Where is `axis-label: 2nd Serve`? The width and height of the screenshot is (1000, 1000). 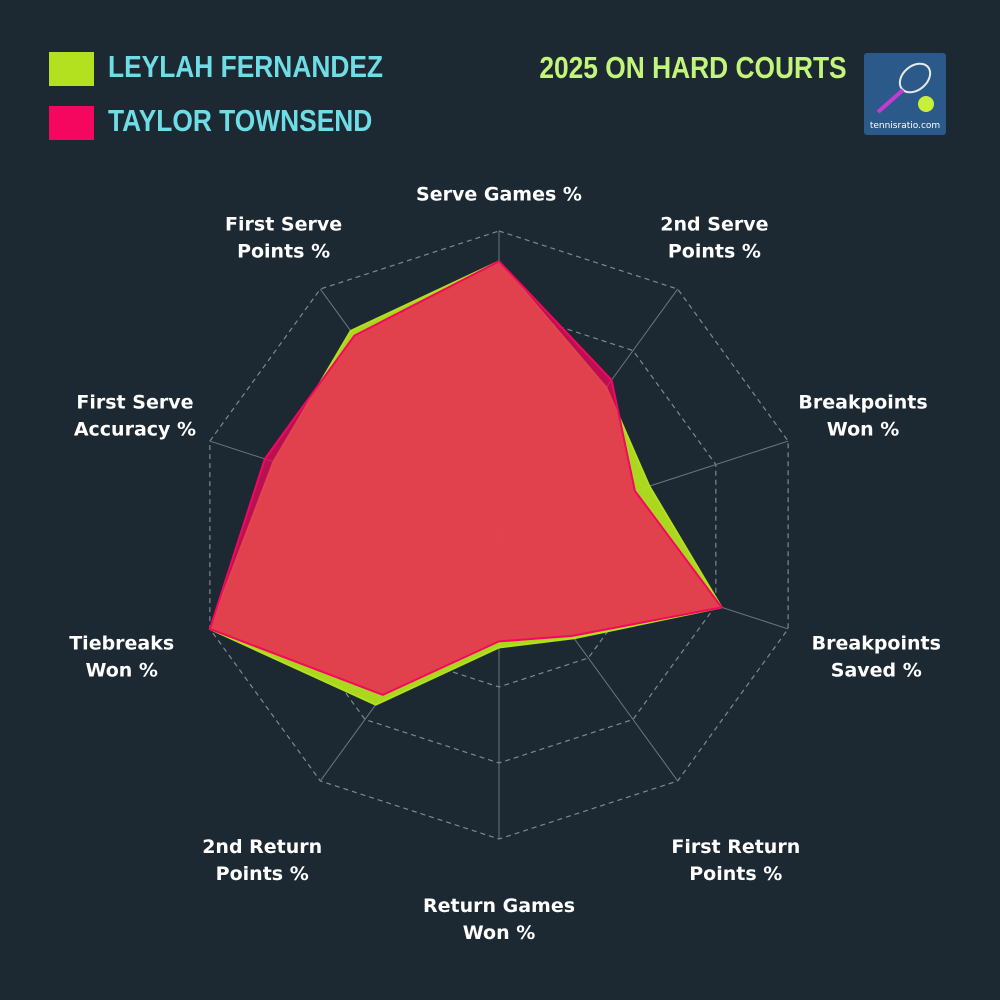
axis-label: 2nd Serve is located at coordinates (714, 225).